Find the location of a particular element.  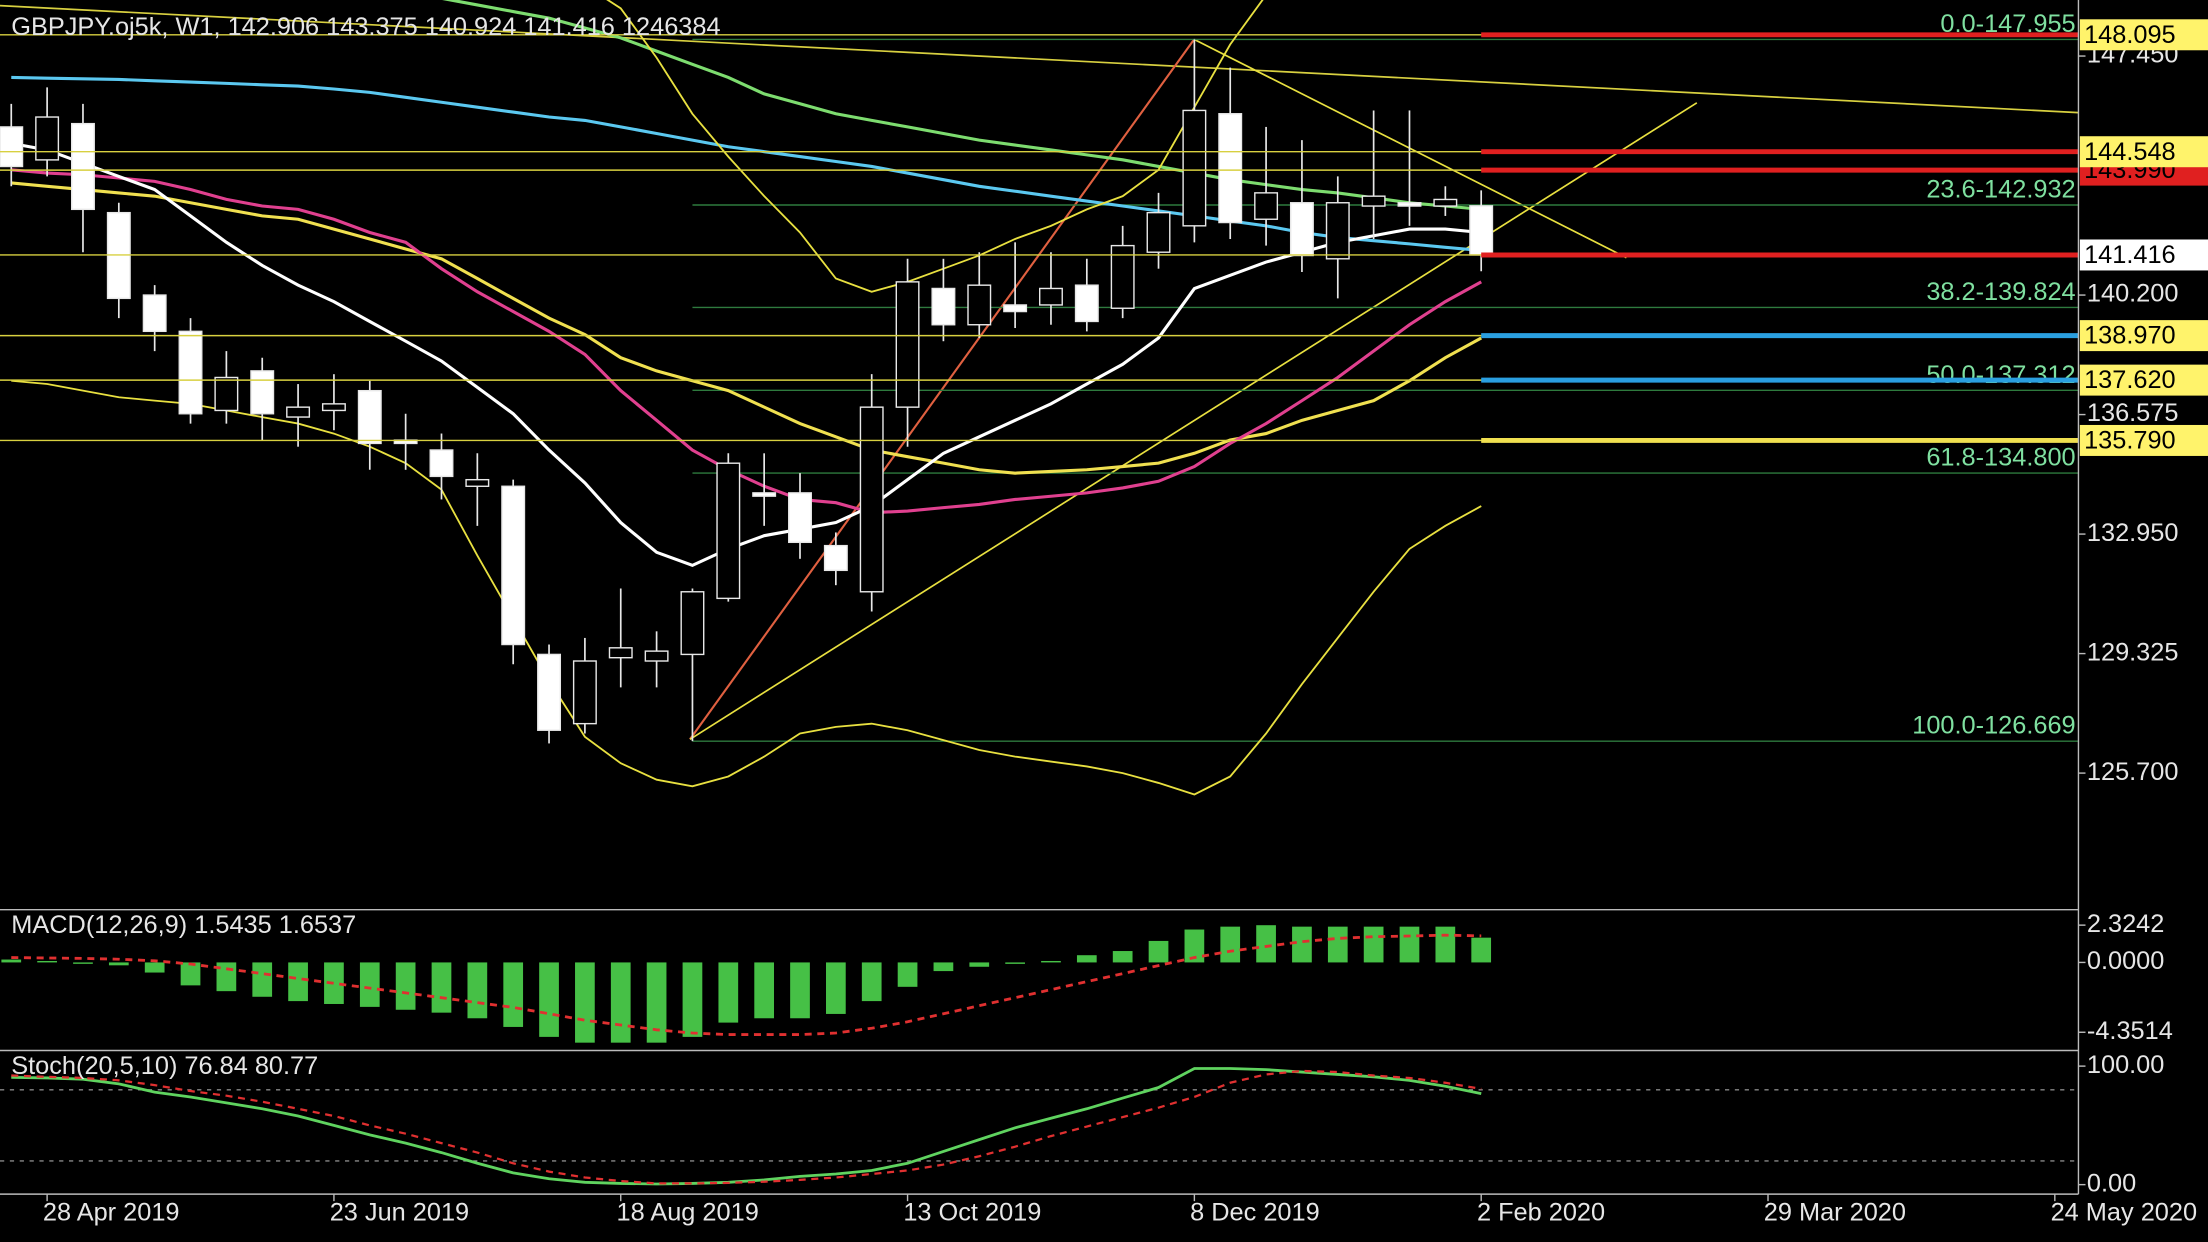

y-tick-label: 129.325 is located at coordinates (2133, 652).